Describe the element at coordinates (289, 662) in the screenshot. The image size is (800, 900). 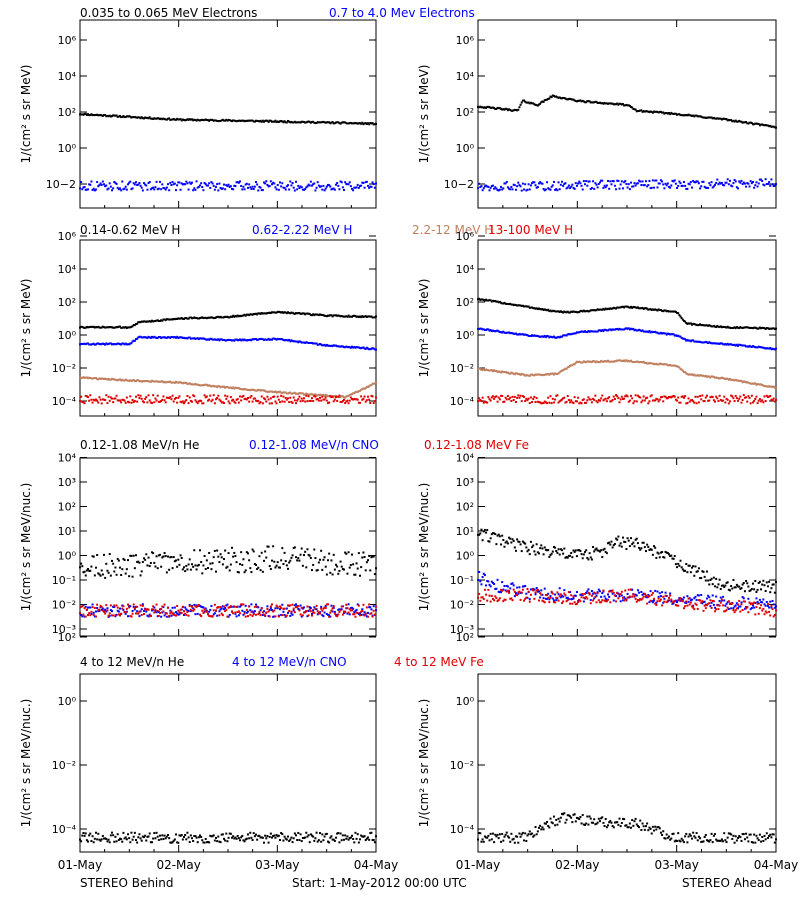
I see `legend-entry: 4 to 12 MeV/n CNO` at that location.